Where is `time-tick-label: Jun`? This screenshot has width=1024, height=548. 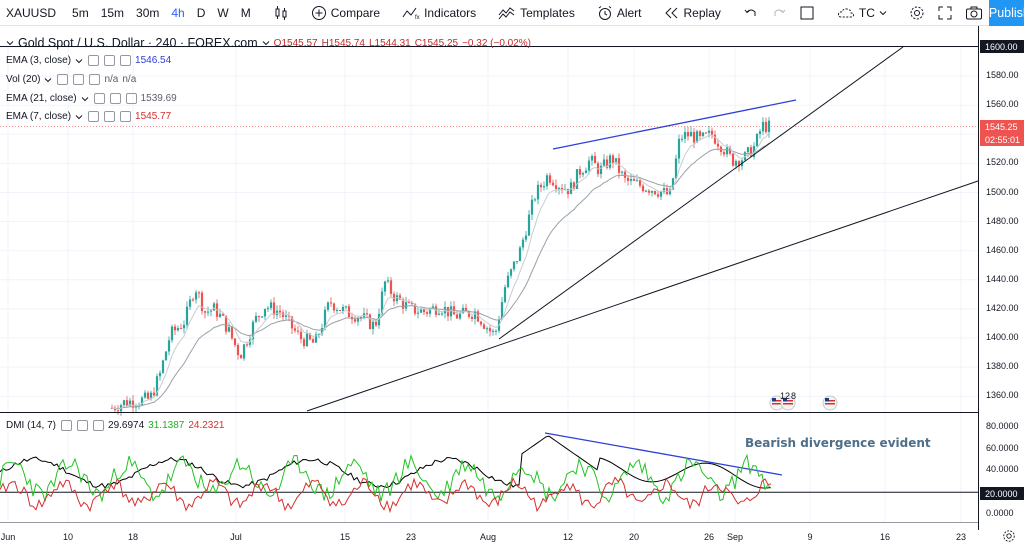 time-tick-label: Jun is located at coordinates (8, 537).